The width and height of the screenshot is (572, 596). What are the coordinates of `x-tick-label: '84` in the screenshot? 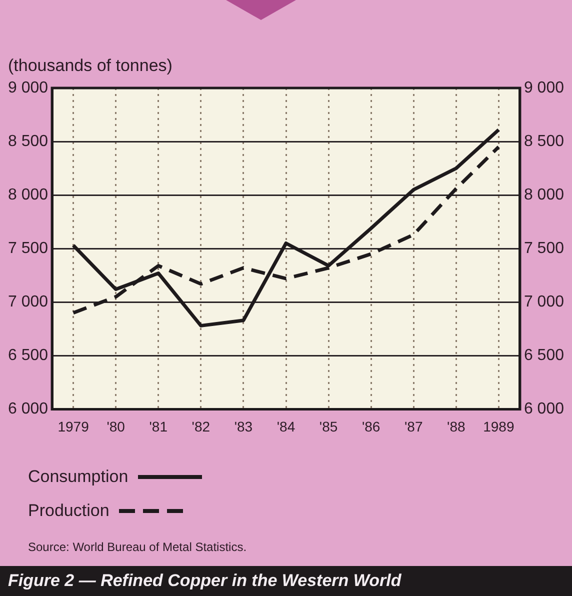 It's located at (286, 426).